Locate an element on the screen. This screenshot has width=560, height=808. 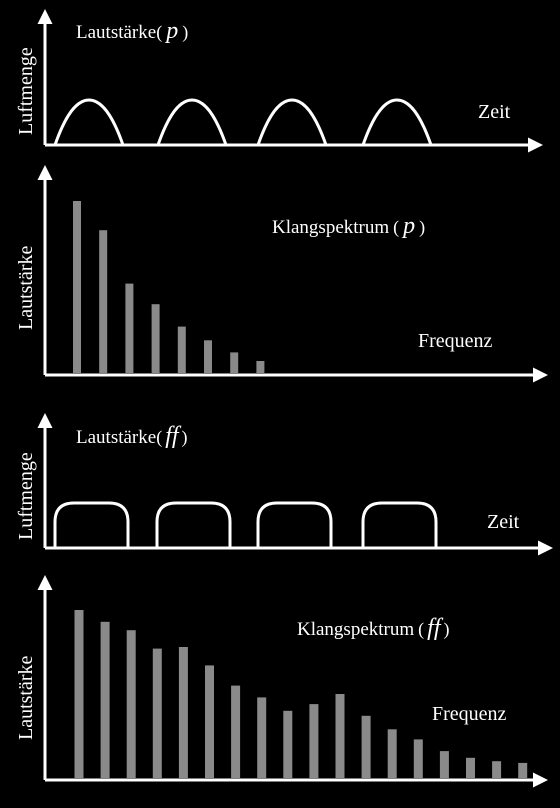
panel-title: Klangspektrum(p) is located at coordinates (348, 226).